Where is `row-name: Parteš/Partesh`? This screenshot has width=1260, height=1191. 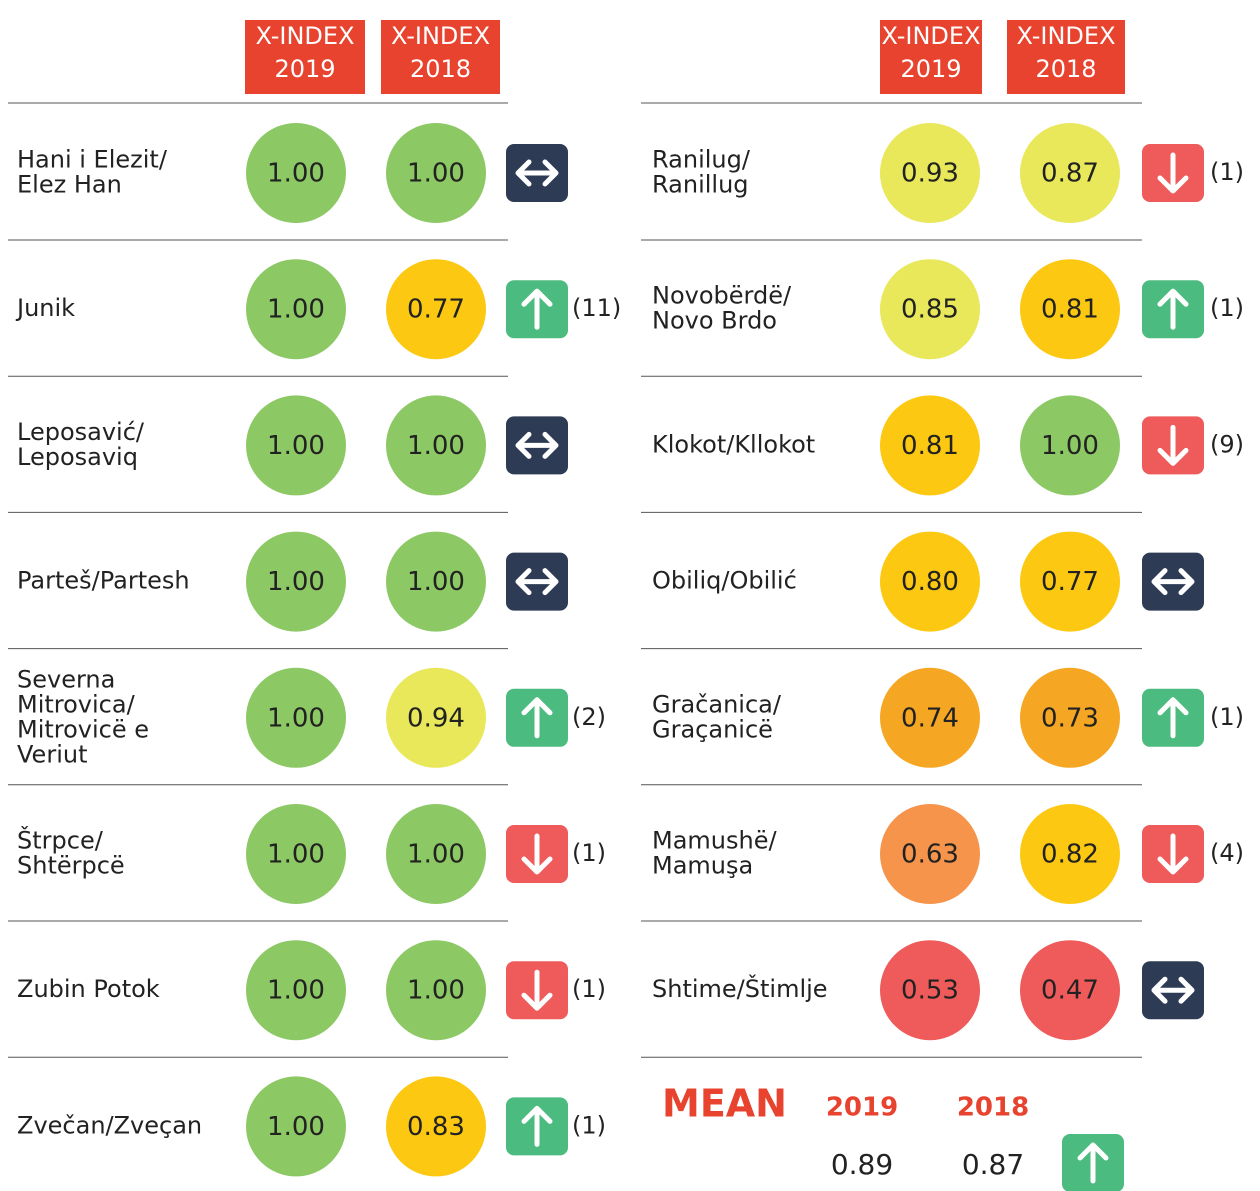
row-name: Parteš/Partesh is located at coordinates (103, 581).